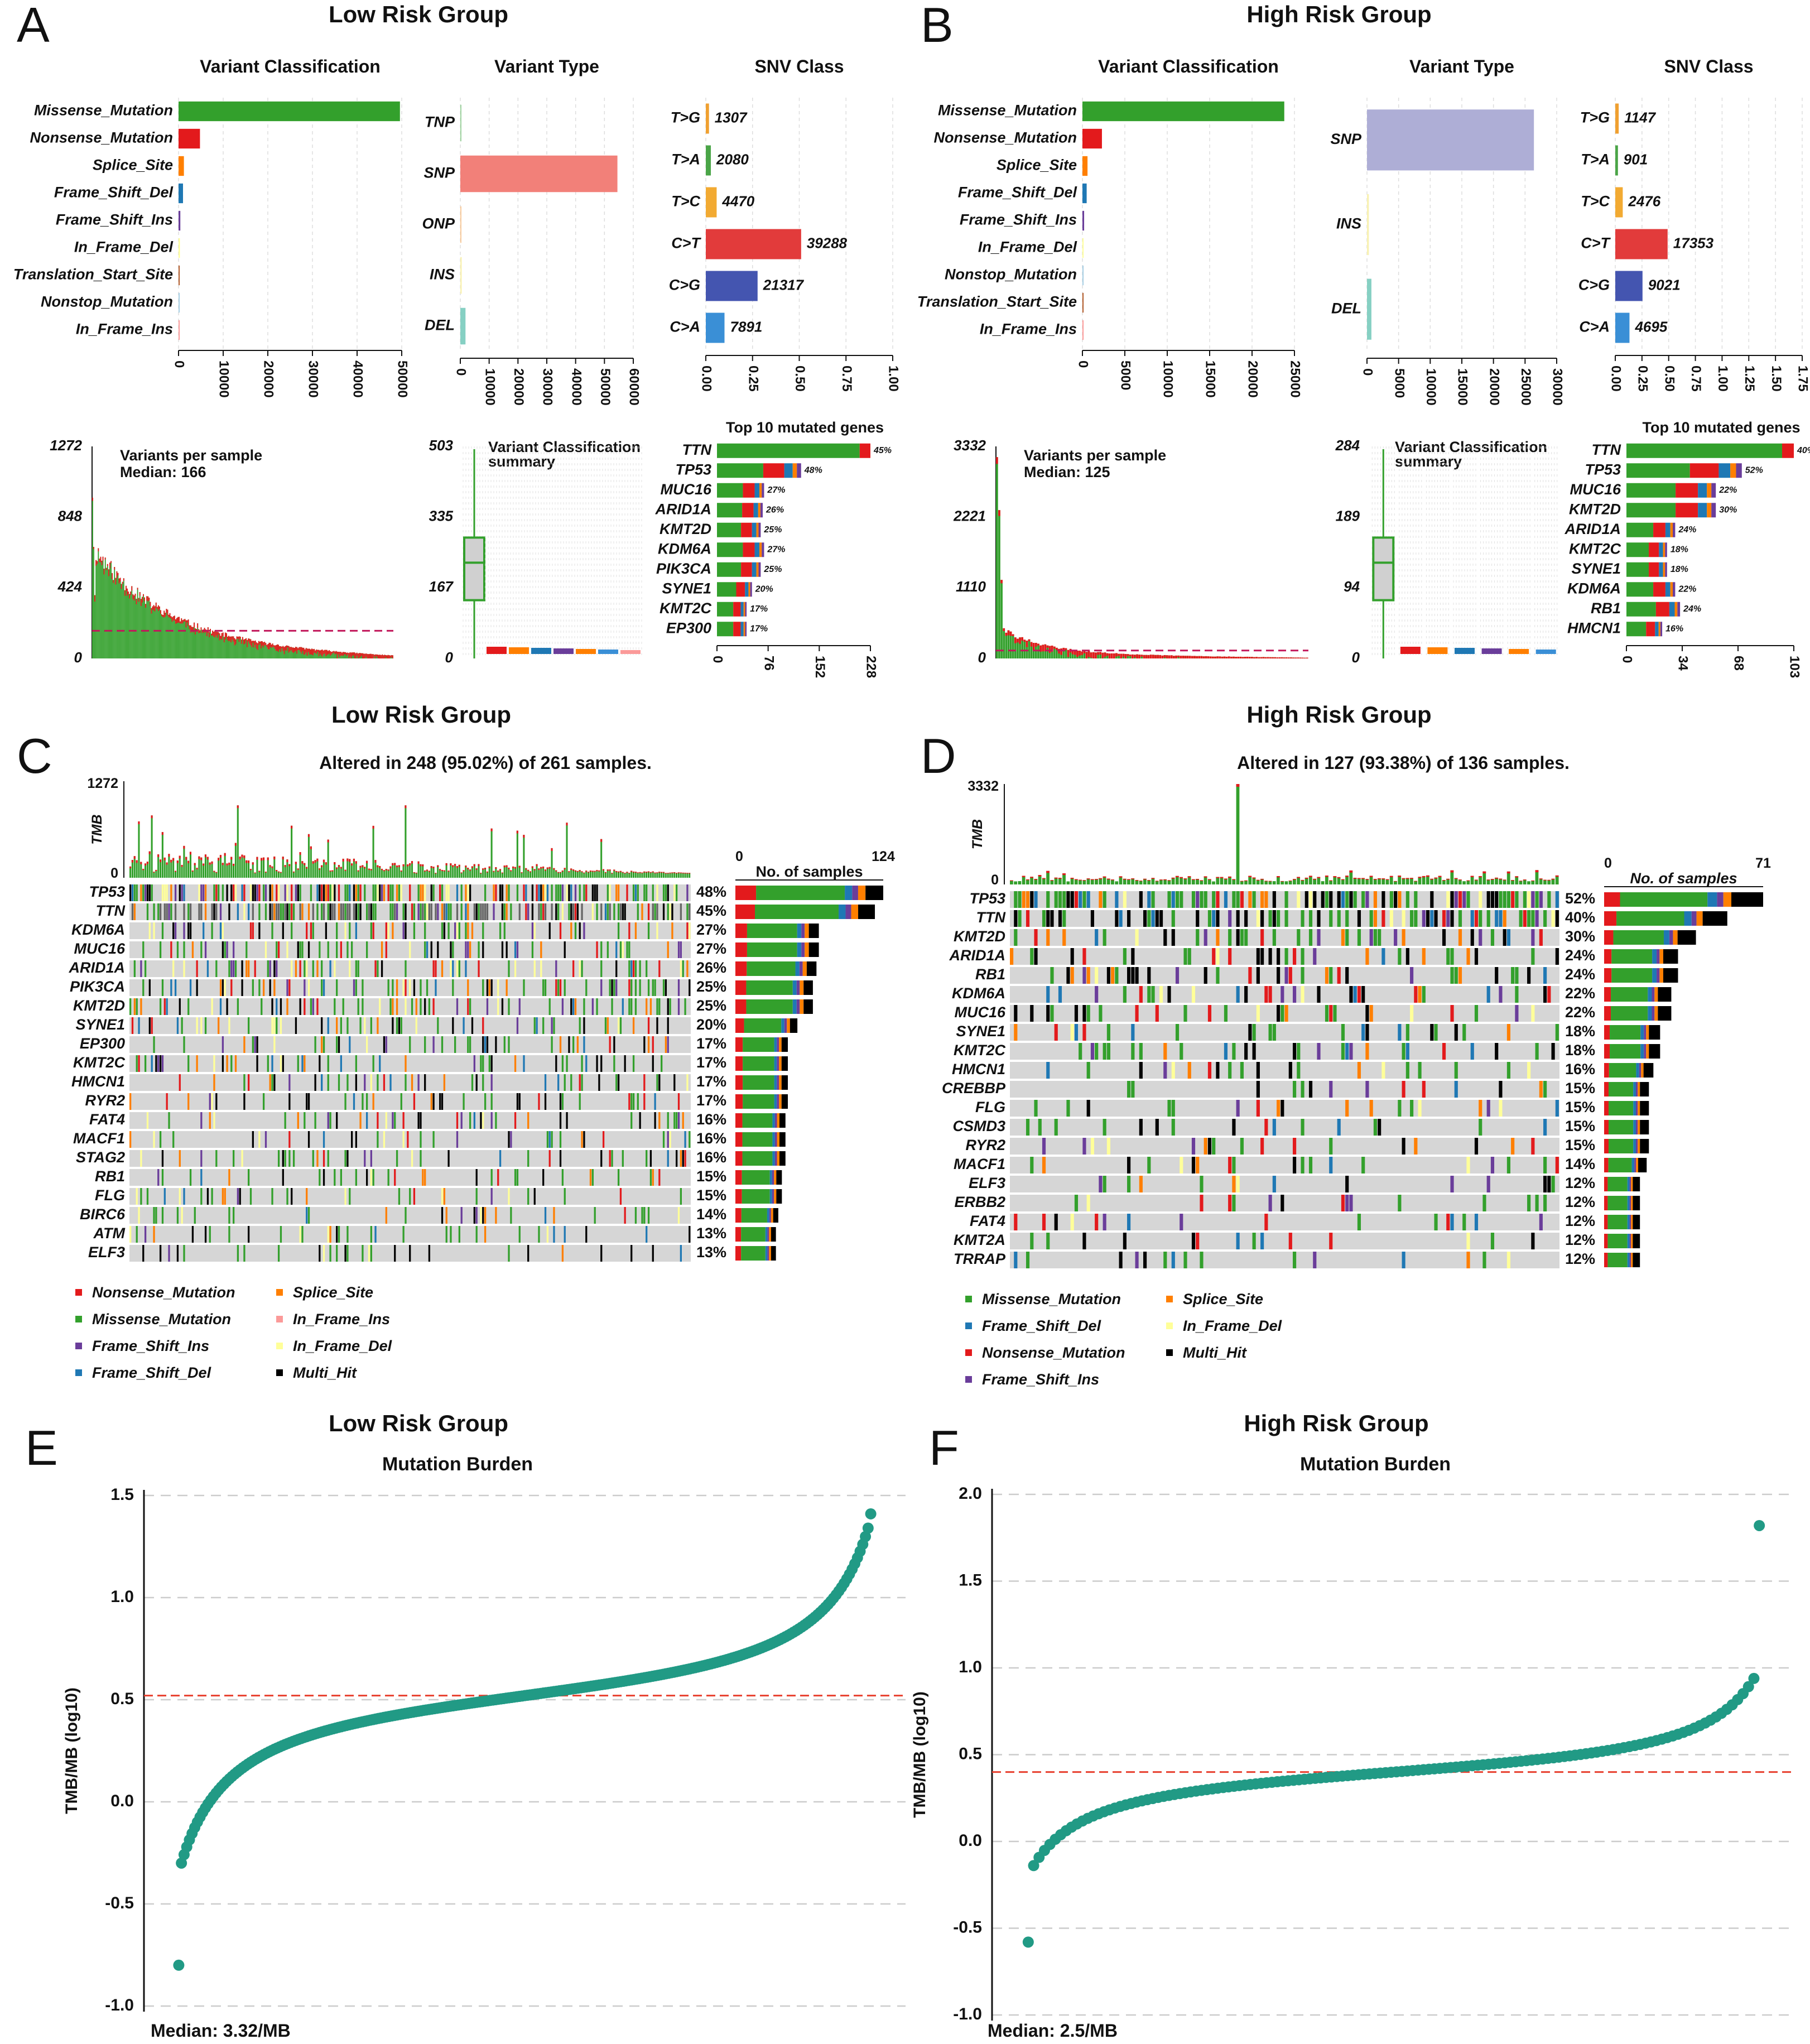  Describe the element at coordinates (1005, 137) in the screenshot. I see `variant-classification-label: Nonsense_Mutation` at that location.